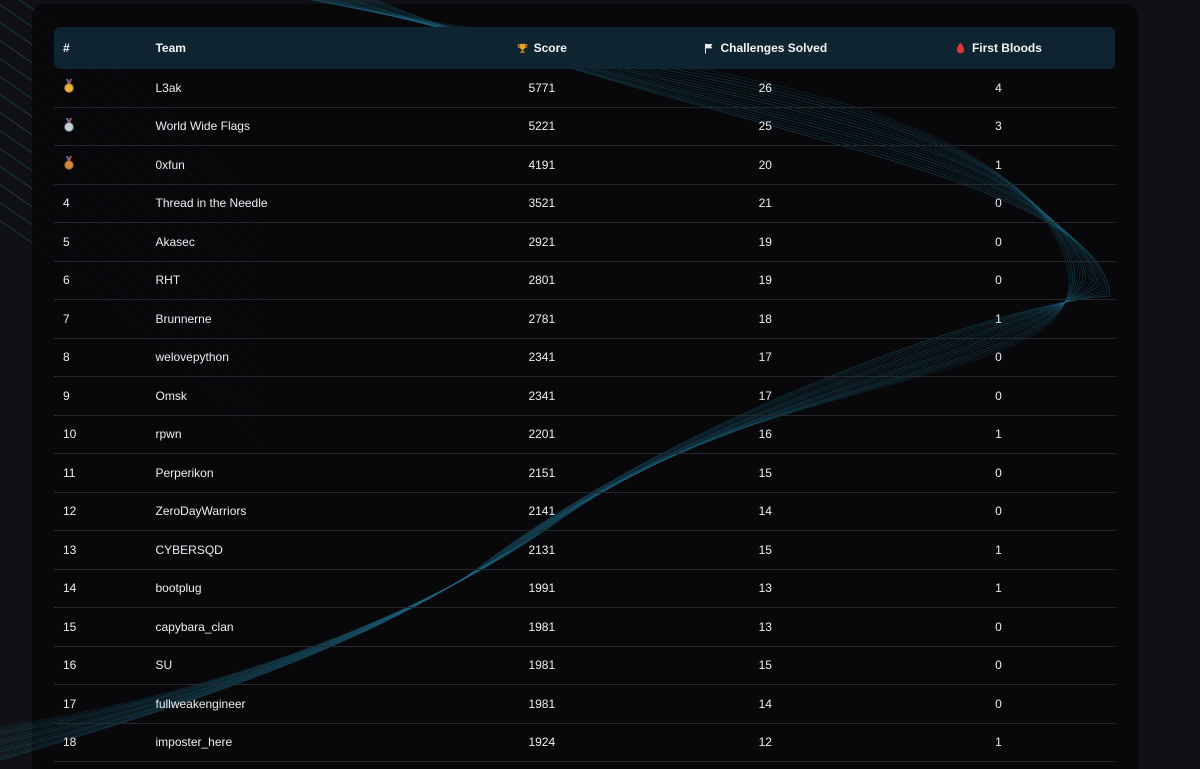 The width and height of the screenshot is (1200, 769). What do you see at coordinates (171, 395) in the screenshot?
I see `team-name: Omsk` at bounding box center [171, 395].